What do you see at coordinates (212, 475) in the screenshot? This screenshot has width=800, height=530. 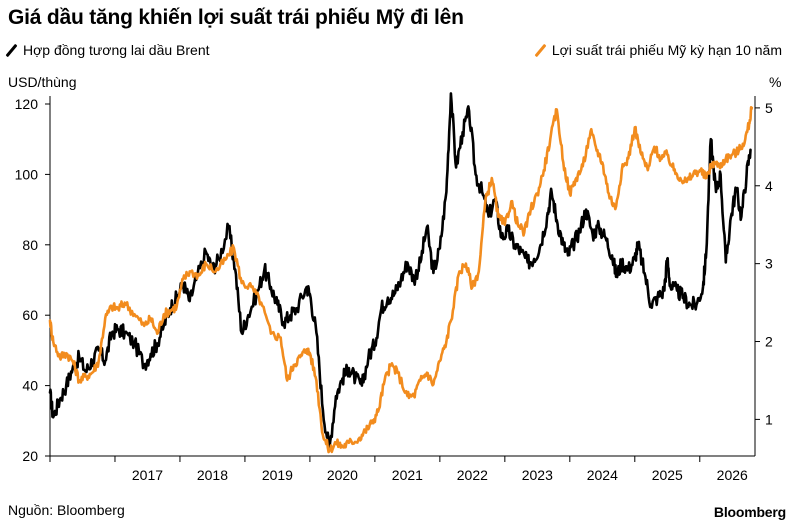 I see `x-tick-label: 2018` at bounding box center [212, 475].